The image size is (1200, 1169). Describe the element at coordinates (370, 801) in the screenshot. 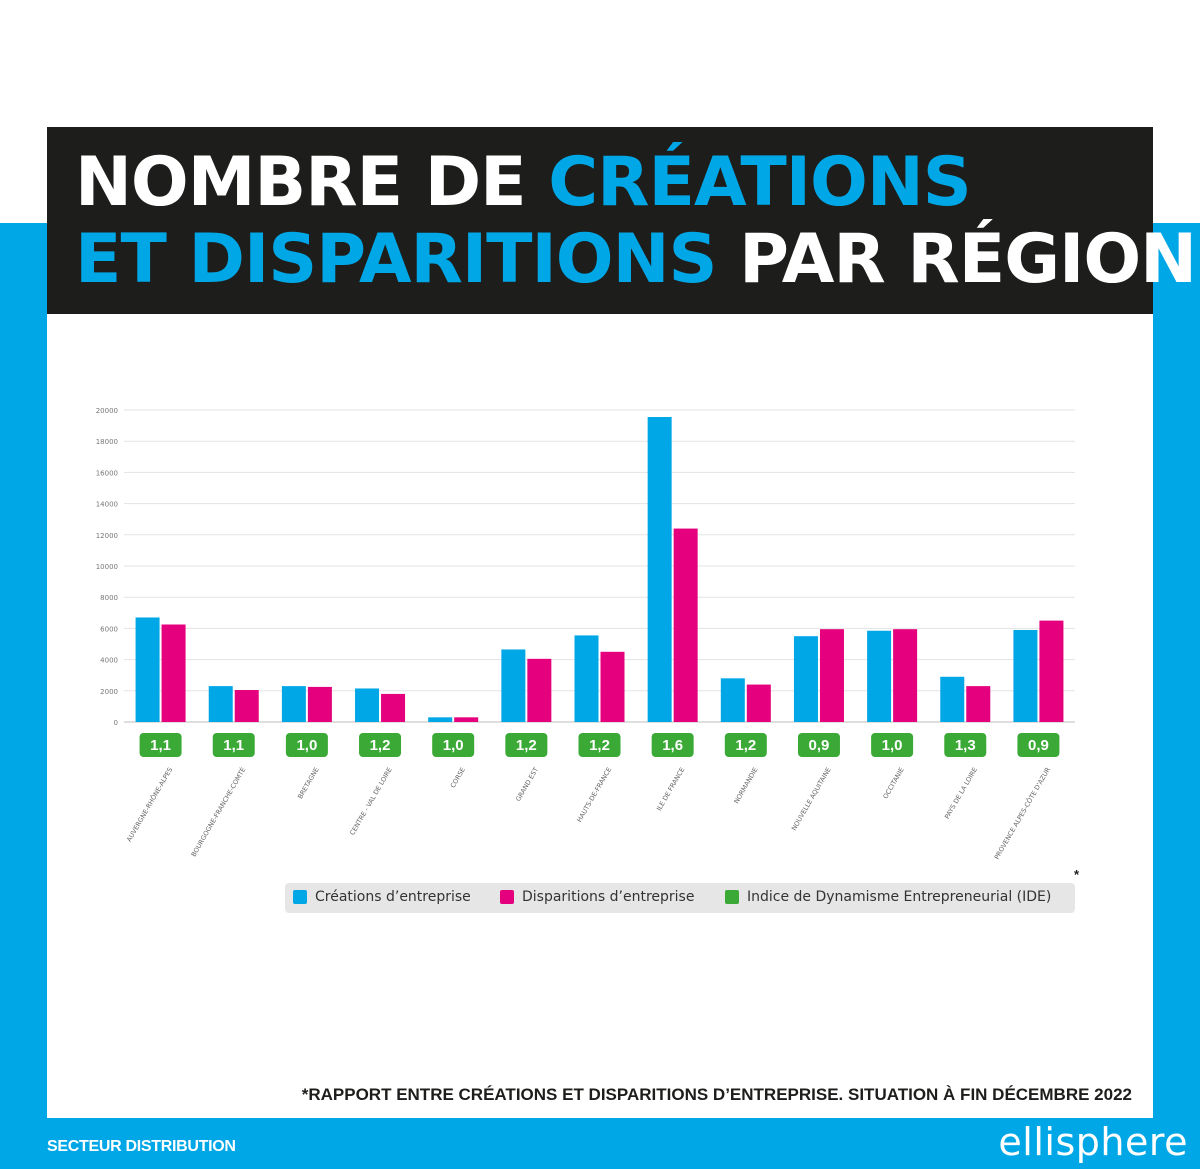

I see `category-label: CENTRE - VAL DE LOIRE` at that location.